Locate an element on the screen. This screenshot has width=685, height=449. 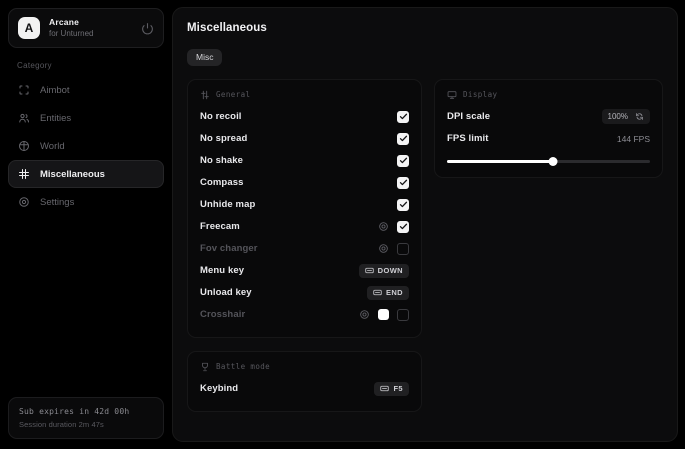
sidebar-item-aimbot: Aimbot is located at coordinates (86, 90).